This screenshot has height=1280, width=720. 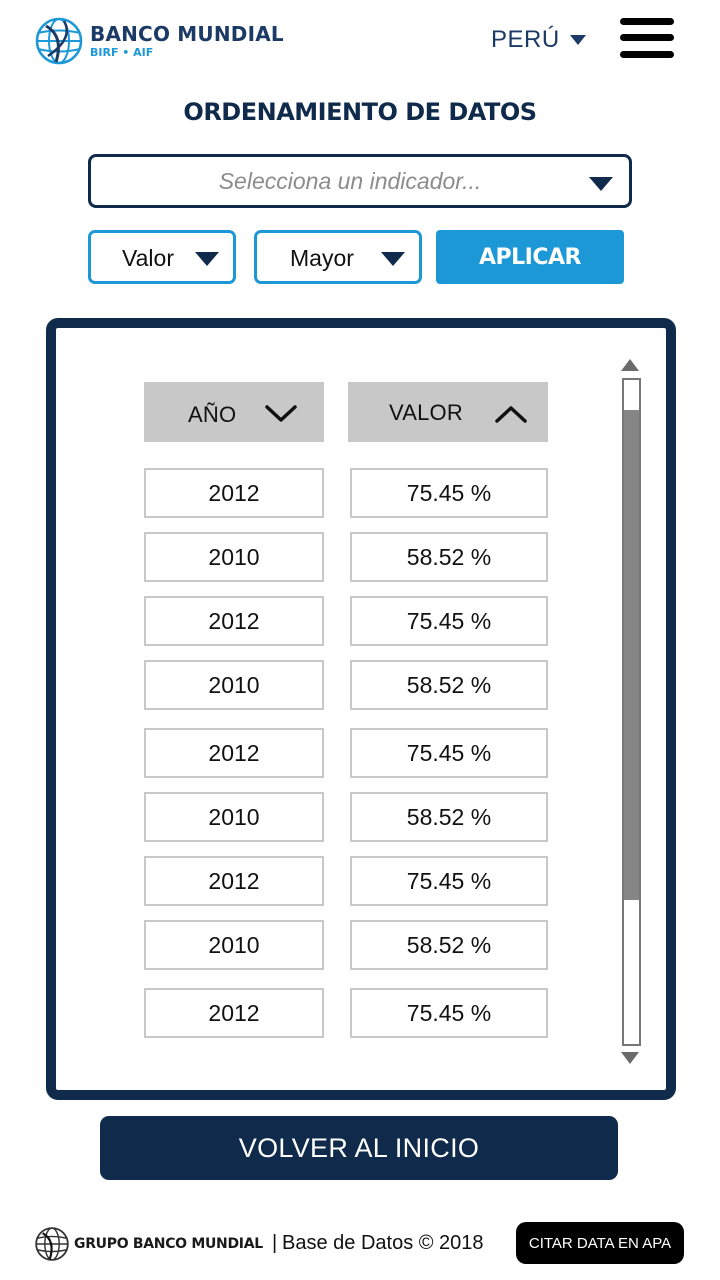 I want to click on world-bank-logo: BANCO MUNDIAL BIRF • AIF, so click(x=159, y=41).